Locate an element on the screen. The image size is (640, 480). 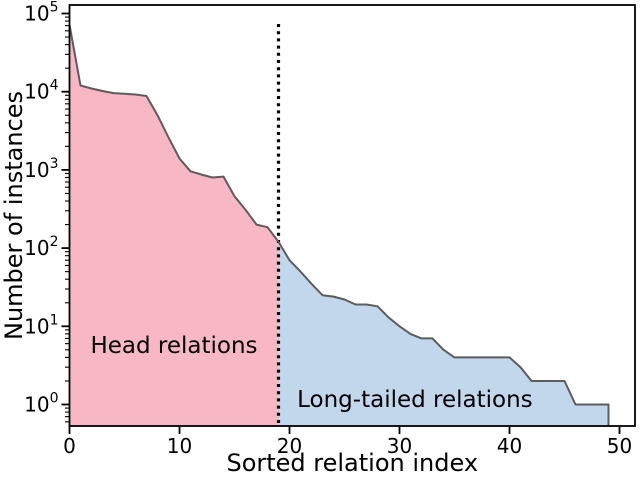
y-tick-label: 10⁰ is located at coordinates (41, 404).